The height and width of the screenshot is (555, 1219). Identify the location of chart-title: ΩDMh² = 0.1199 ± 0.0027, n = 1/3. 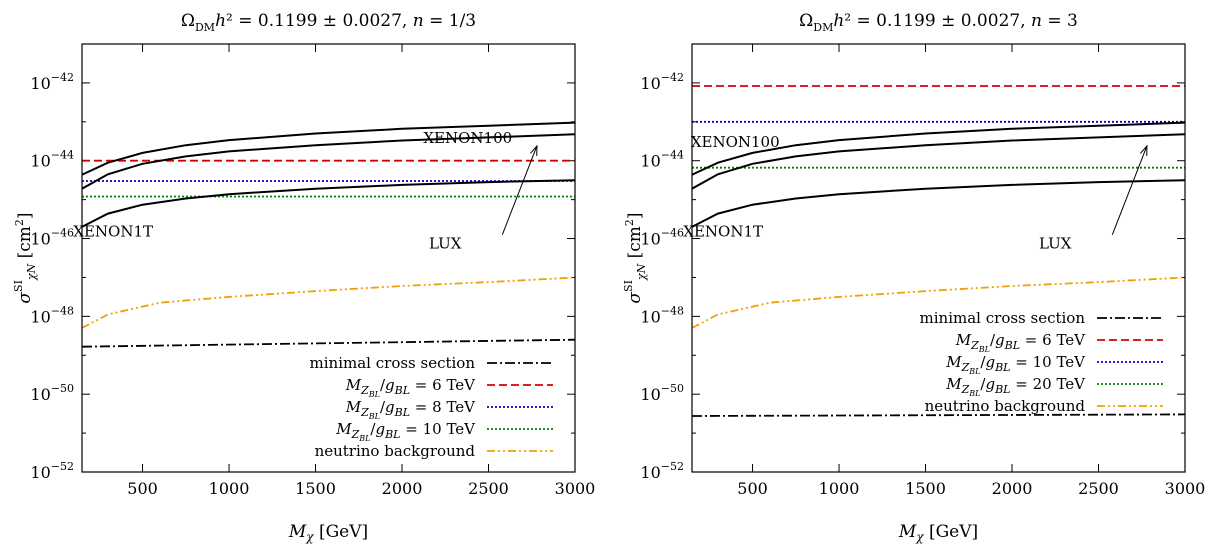
(328, 22).